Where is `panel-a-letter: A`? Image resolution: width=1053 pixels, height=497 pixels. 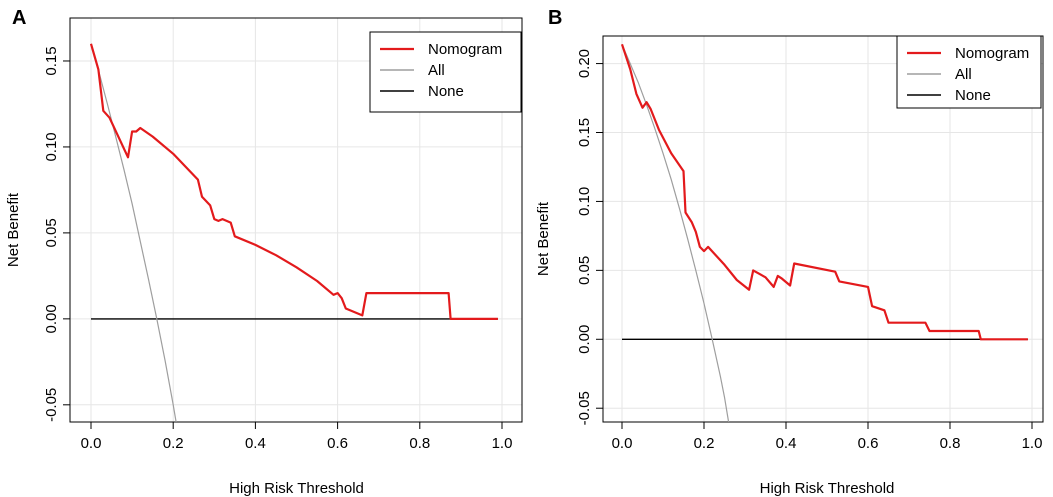 panel-a-letter: A is located at coordinates (19, 18).